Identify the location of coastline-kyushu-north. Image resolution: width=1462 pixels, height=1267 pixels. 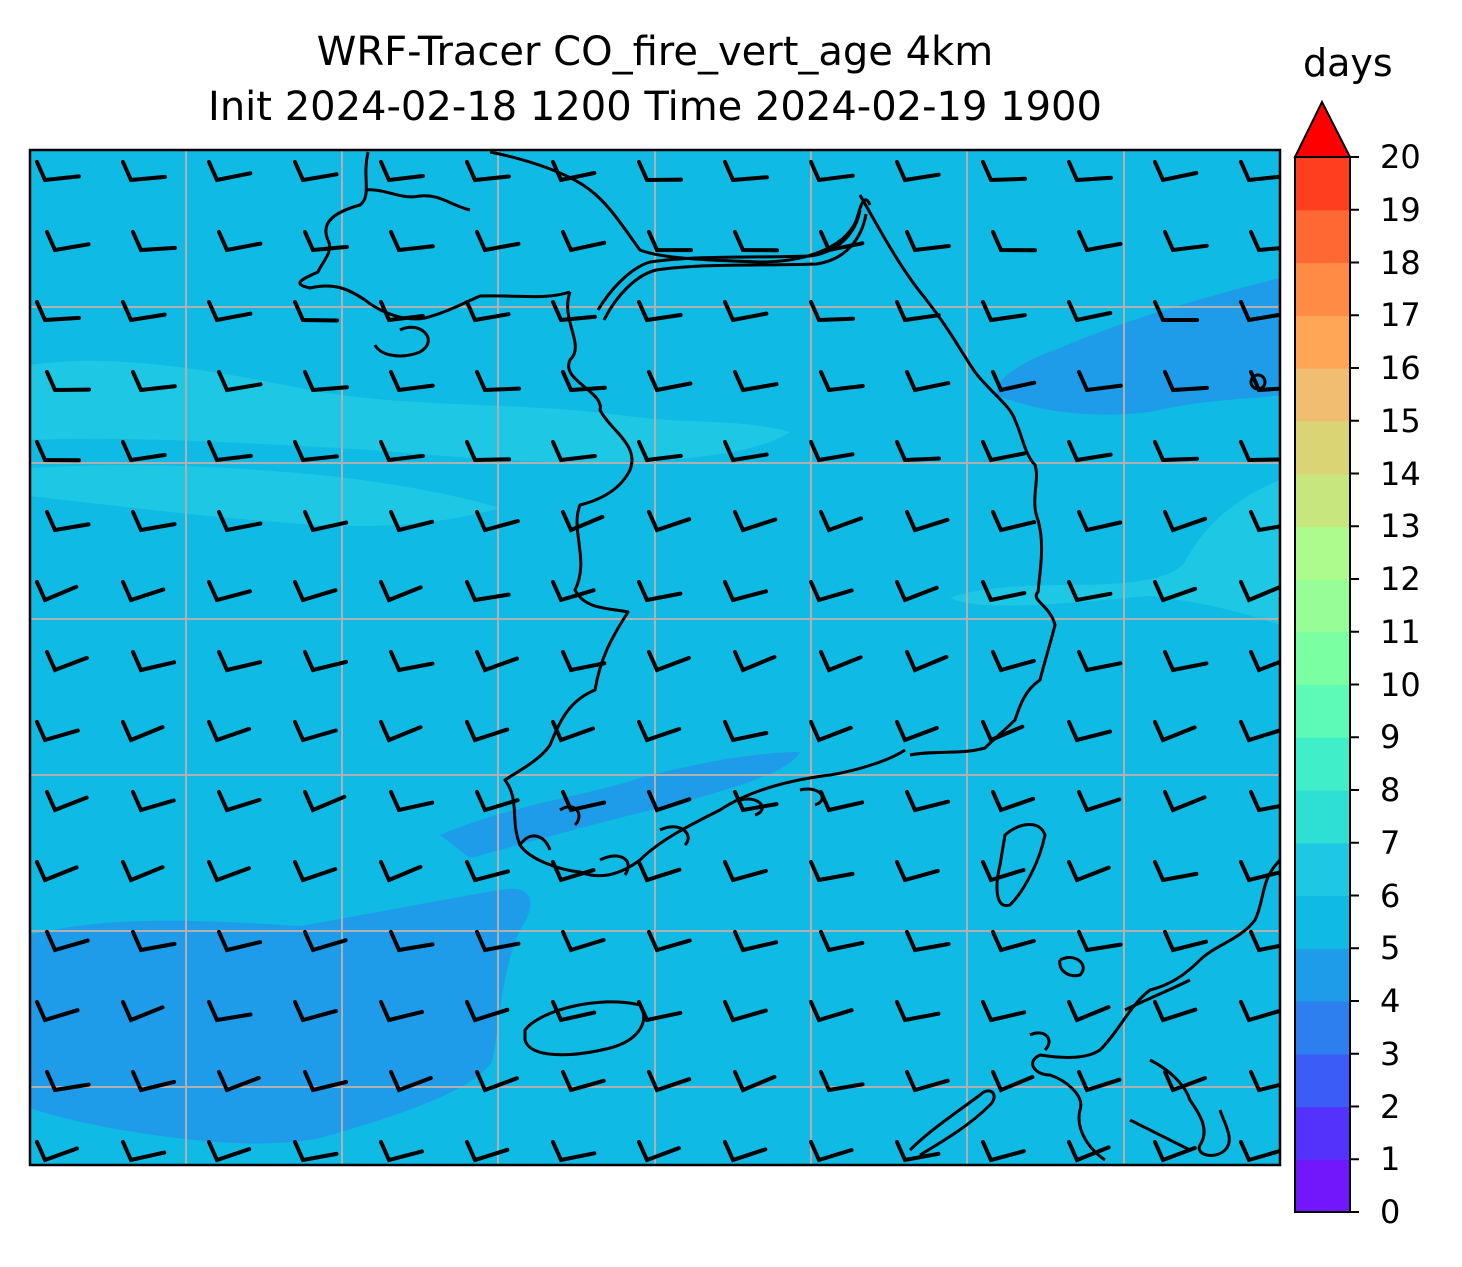
(1155, 1010).